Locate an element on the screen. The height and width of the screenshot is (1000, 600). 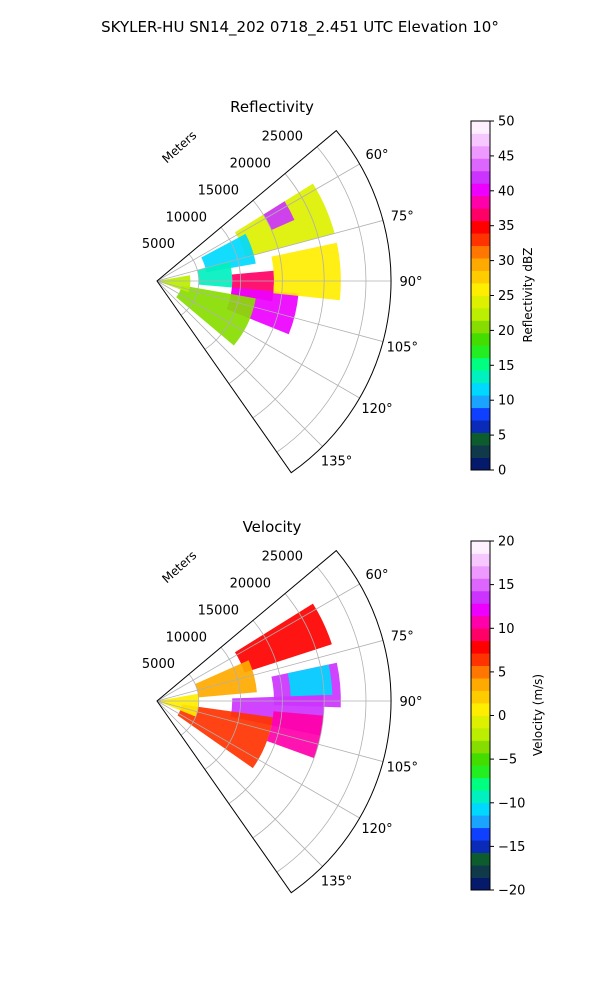
reflectivity-colorbar: Reflectivity dBZ 0 5 10 15 20 25 30 35 40 45 50 is located at coordinates (502, 297).